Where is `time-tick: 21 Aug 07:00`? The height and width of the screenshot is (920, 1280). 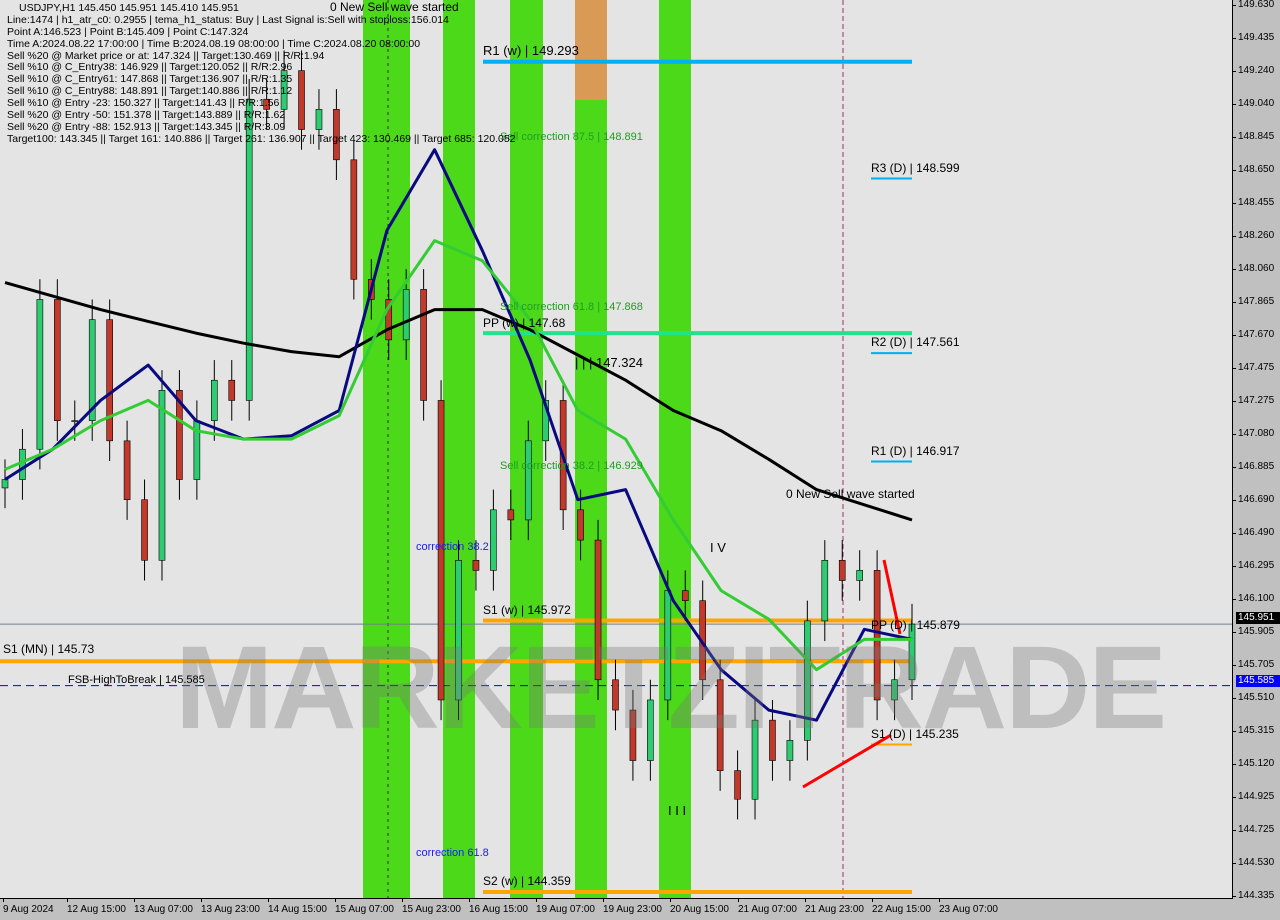
time-tick: 21 Aug 07:00 is located at coordinates (767, 906).